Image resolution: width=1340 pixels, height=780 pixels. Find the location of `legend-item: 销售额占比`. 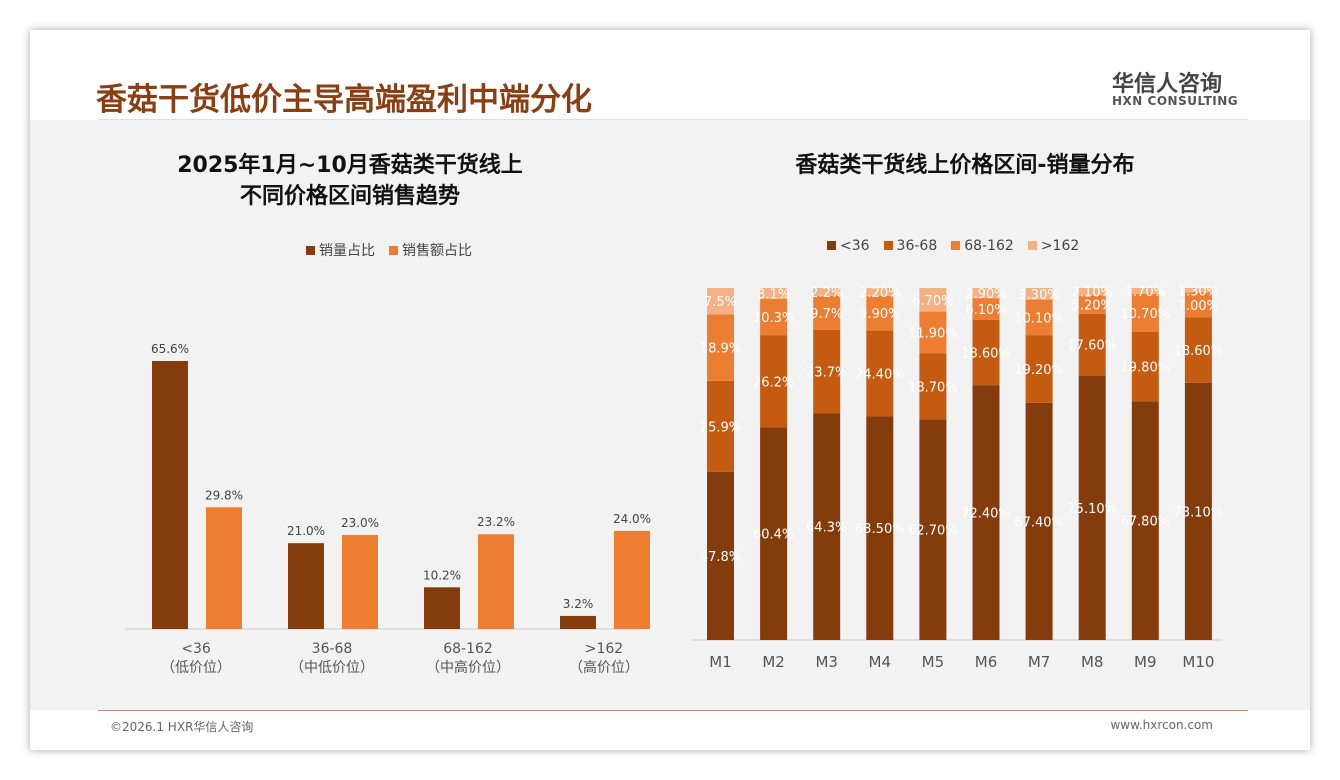

legend-item: 销售额占比 is located at coordinates (430, 250).